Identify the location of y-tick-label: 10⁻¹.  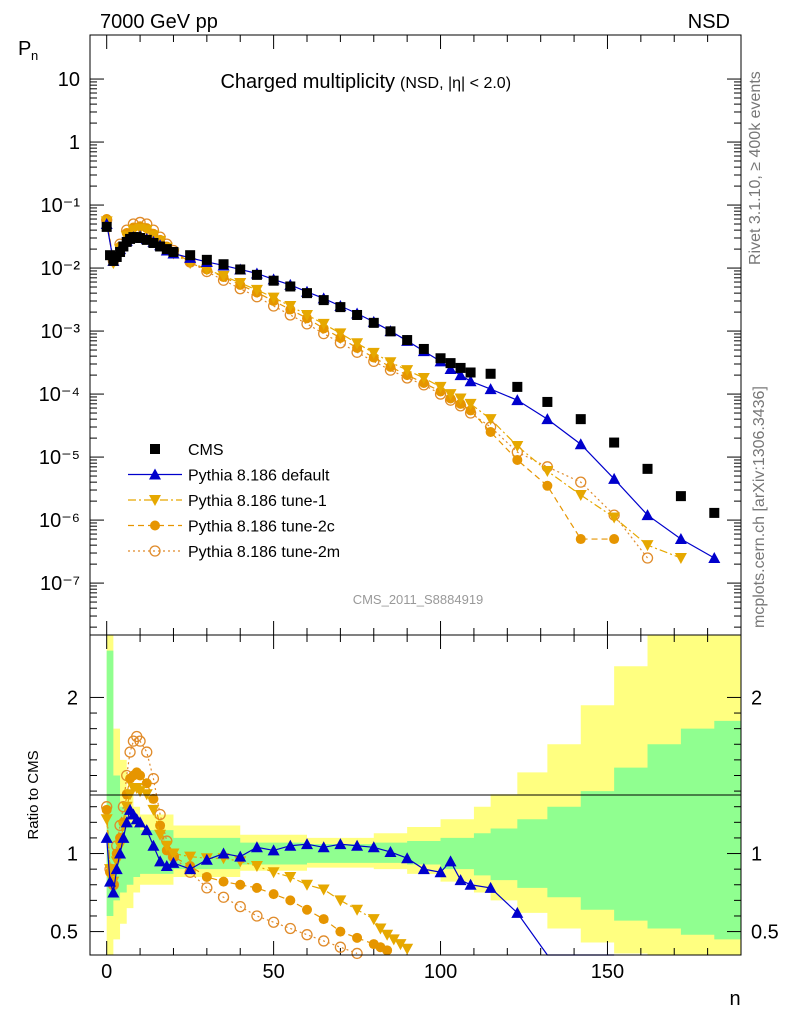
(61, 206).